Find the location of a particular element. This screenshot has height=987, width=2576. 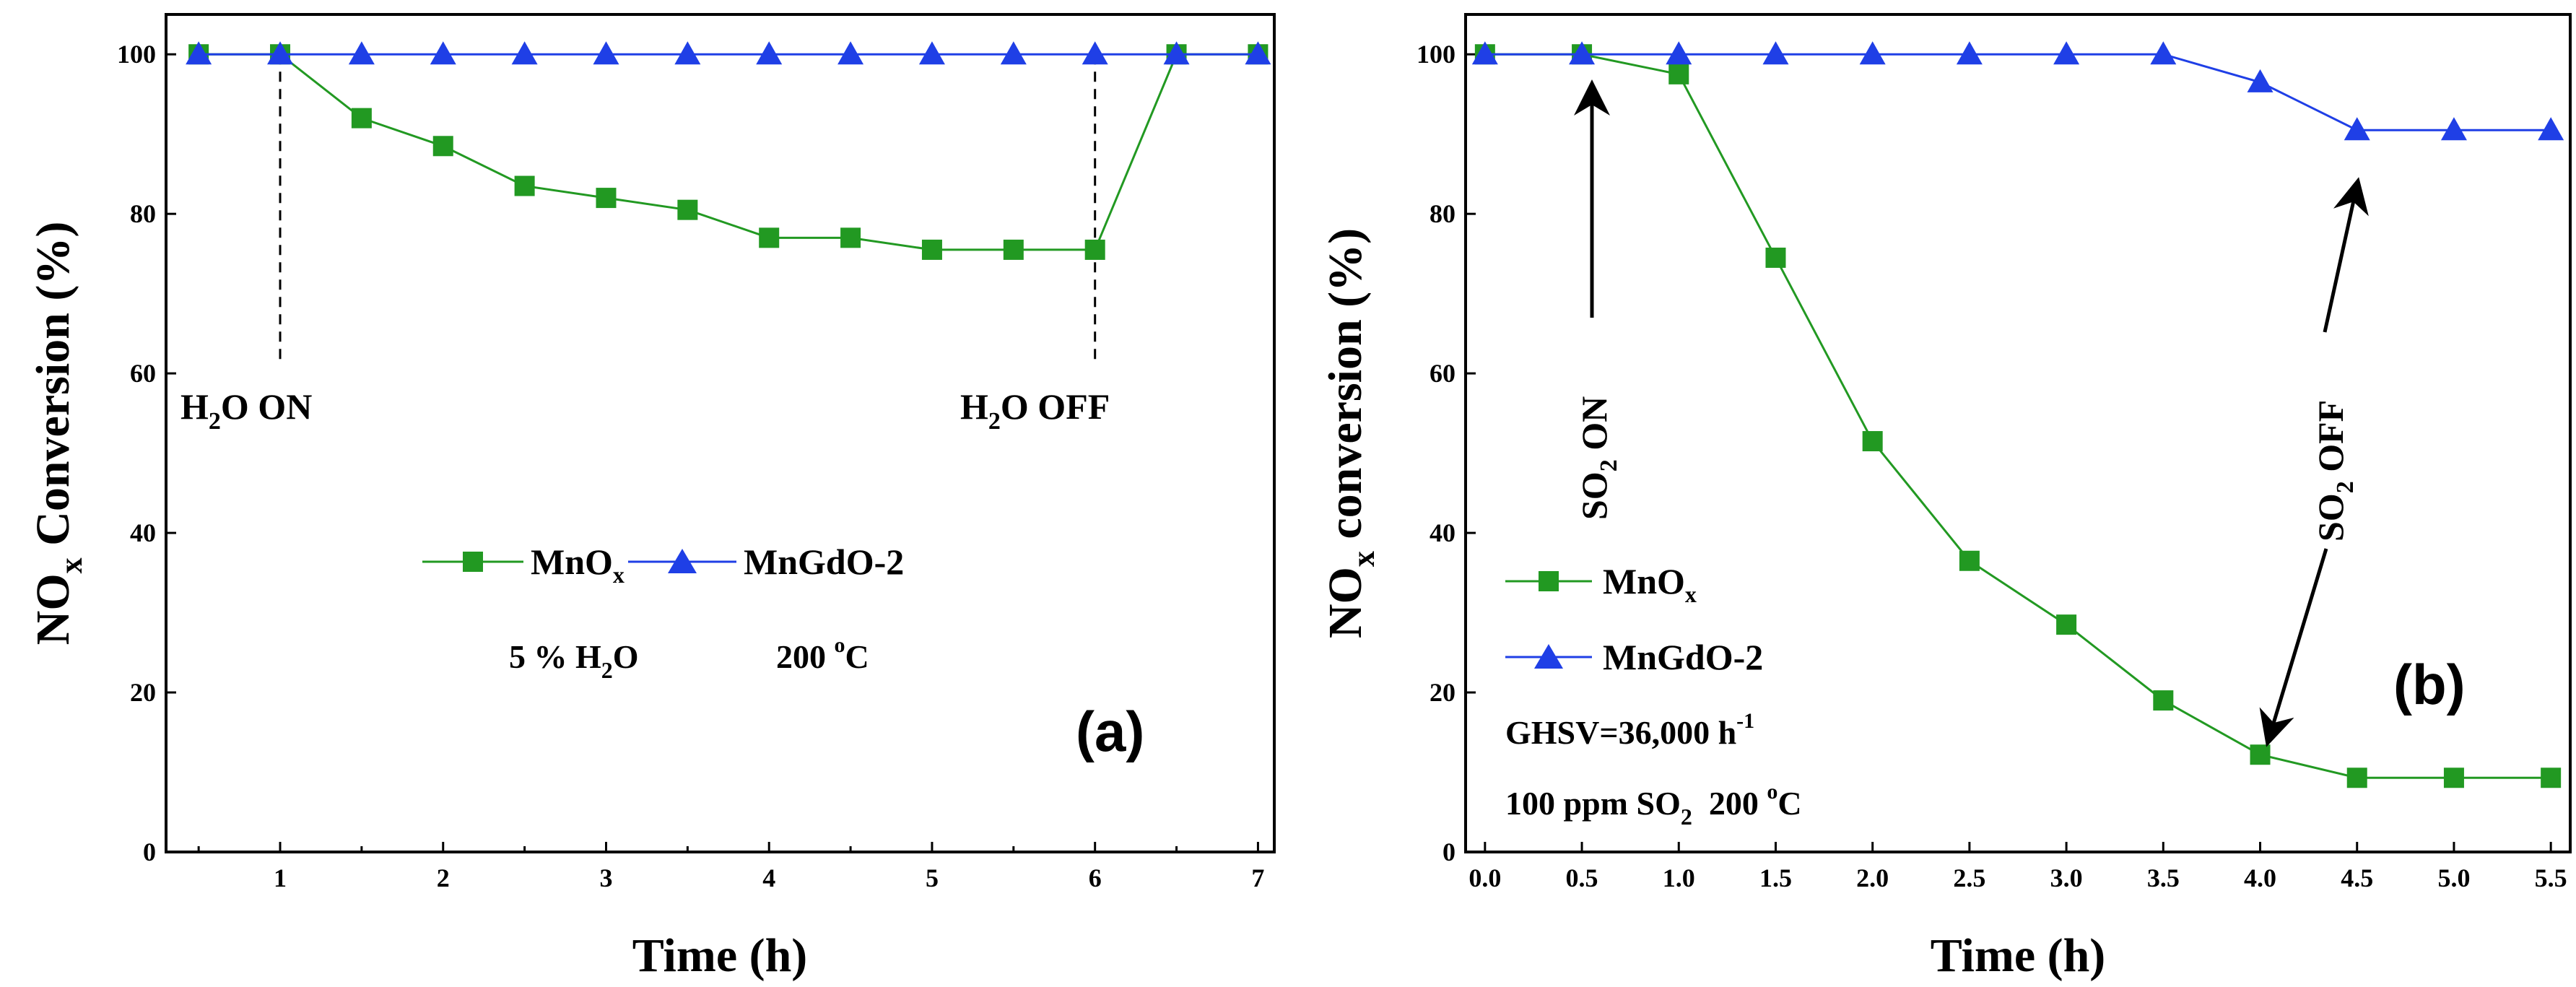

legend-b-mnox-marker is located at coordinates (1549, 581).